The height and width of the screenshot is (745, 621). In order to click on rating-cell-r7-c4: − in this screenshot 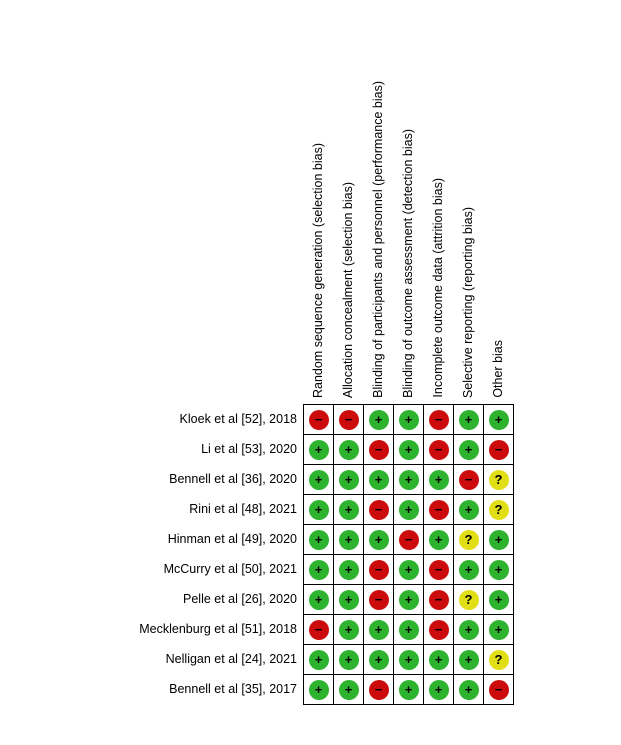, I will do `click(439, 630)`.